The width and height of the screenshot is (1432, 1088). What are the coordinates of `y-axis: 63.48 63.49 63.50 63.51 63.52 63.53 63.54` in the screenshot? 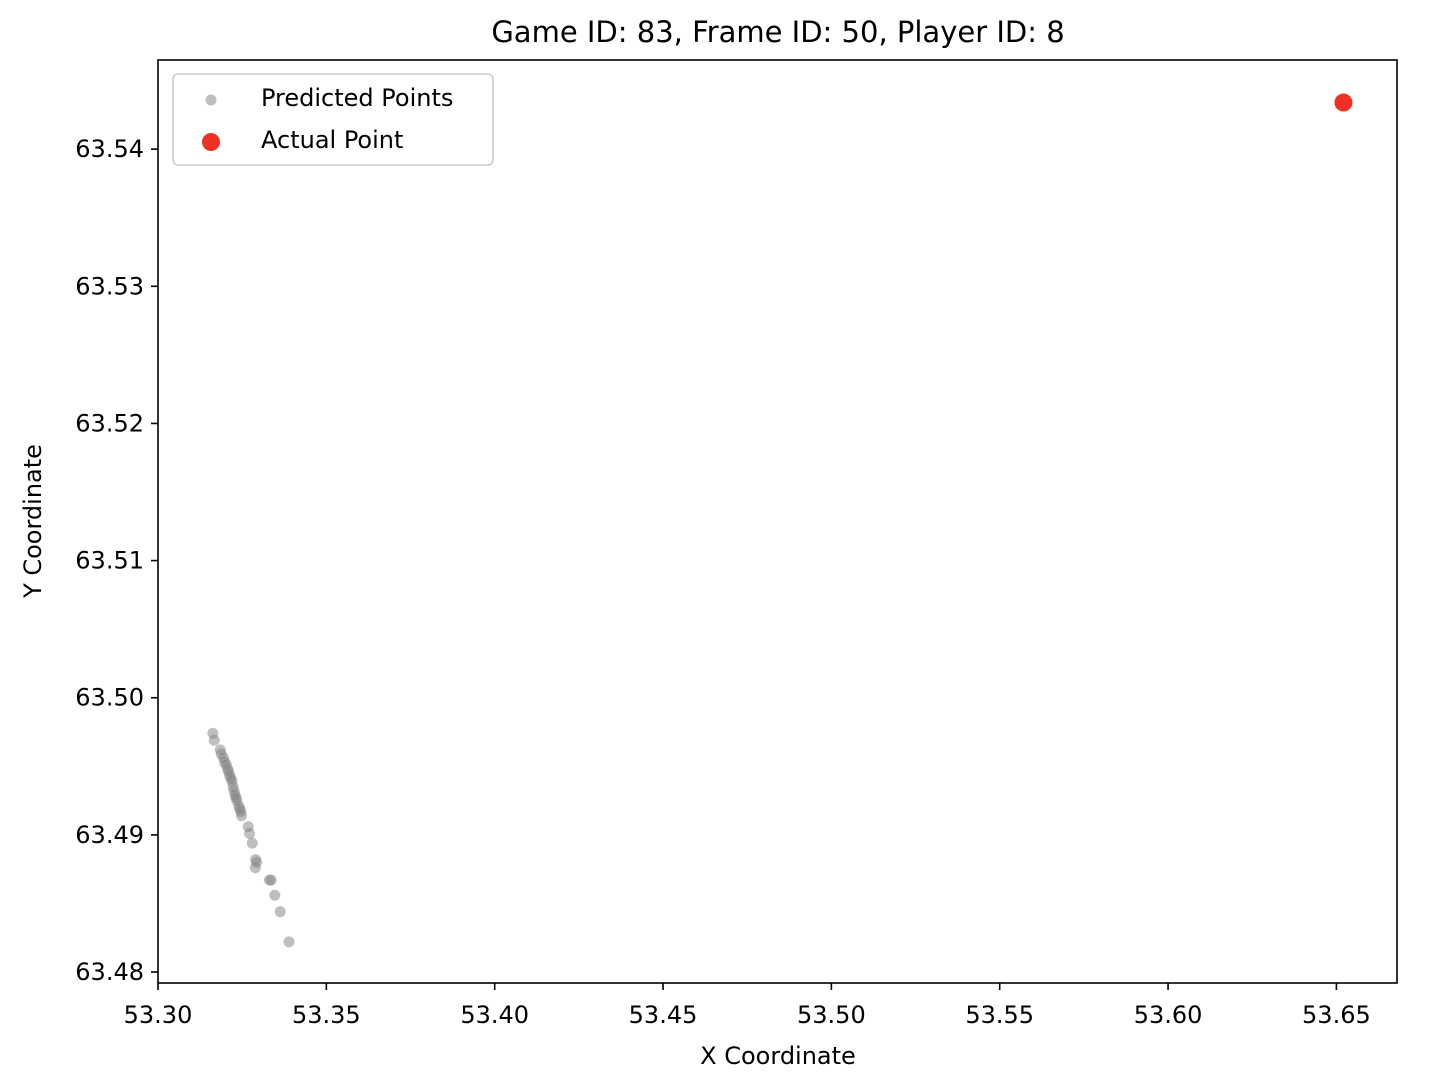 It's located at (116, 560).